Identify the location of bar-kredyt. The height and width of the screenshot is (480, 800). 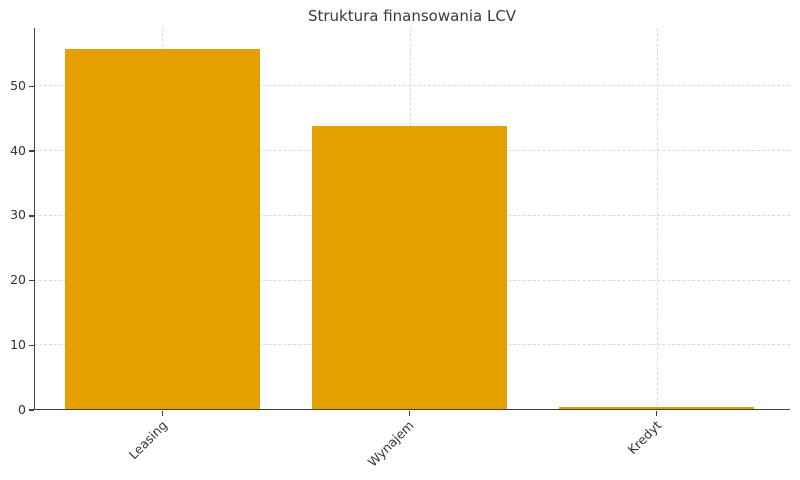
(657, 408).